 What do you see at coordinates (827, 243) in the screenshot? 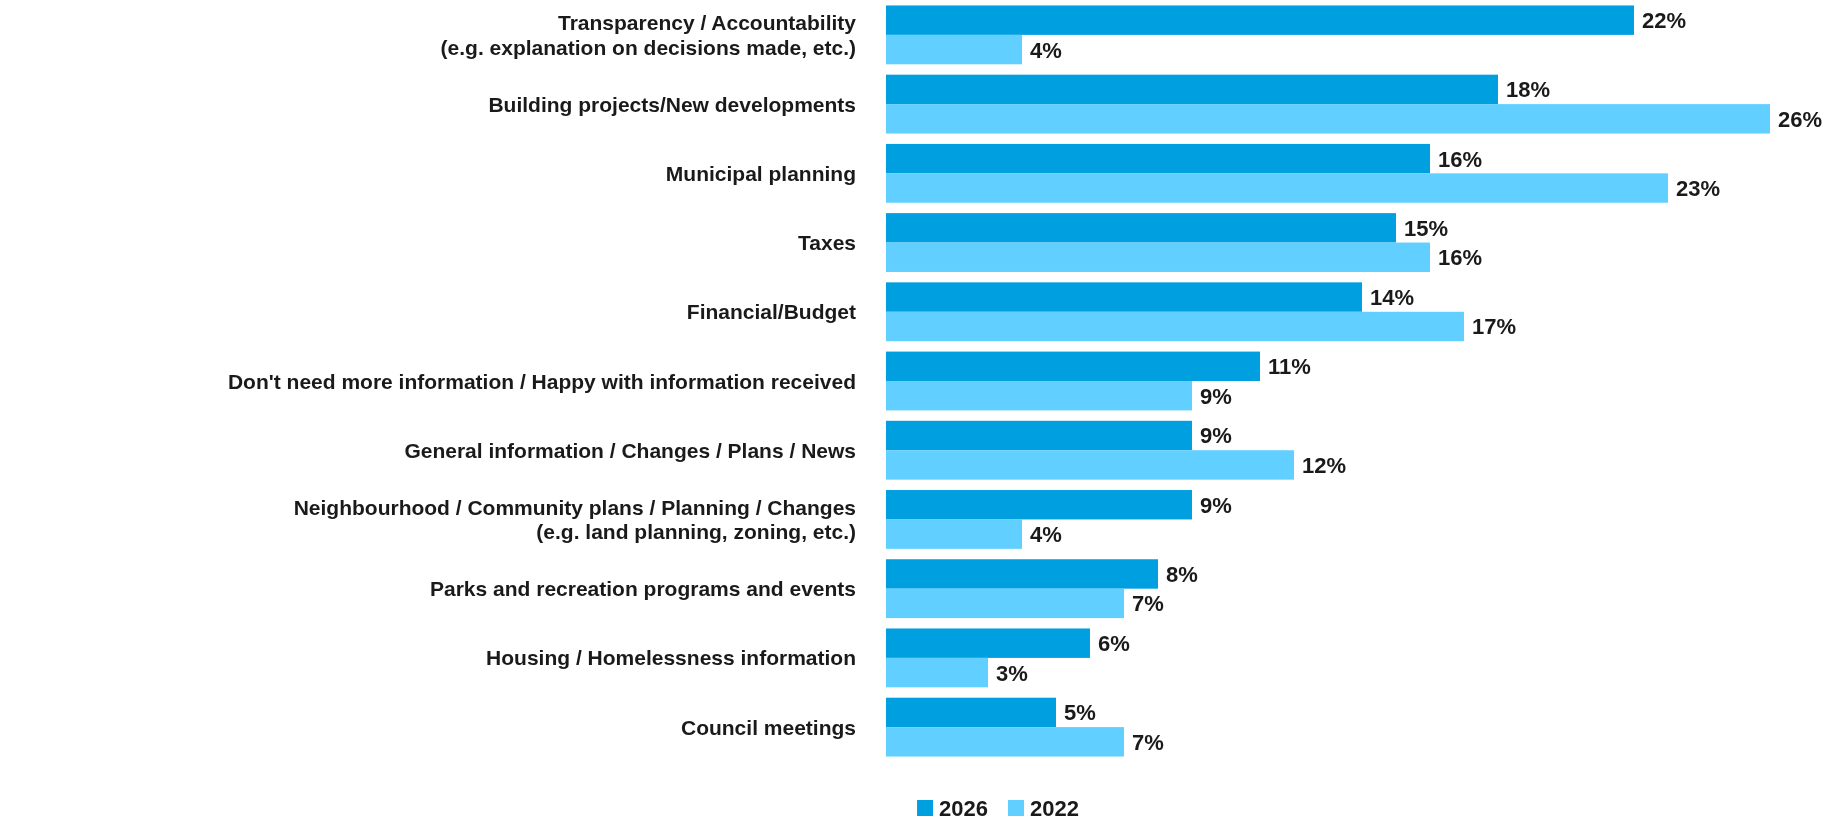
I see `y-tick-label: Taxes` at bounding box center [827, 243].